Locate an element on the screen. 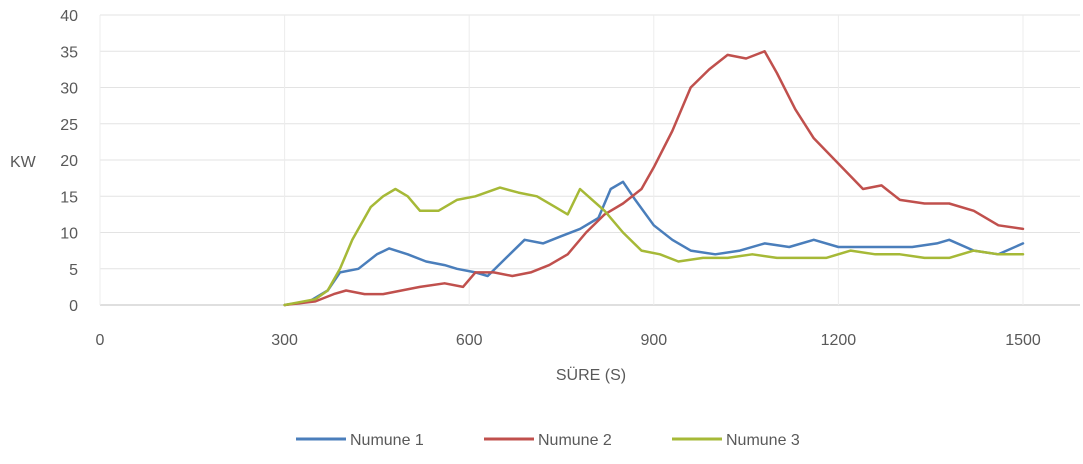 This screenshot has width=1083, height=464. y-tick-label: 15 is located at coordinates (69, 197).